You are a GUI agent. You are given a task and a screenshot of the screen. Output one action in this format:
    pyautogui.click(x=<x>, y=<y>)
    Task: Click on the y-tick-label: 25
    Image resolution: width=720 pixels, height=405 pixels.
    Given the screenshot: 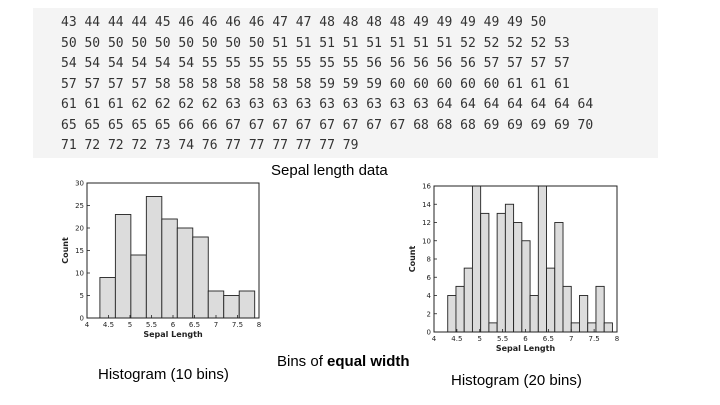 What is the action you would take?
    pyautogui.click(x=79, y=206)
    